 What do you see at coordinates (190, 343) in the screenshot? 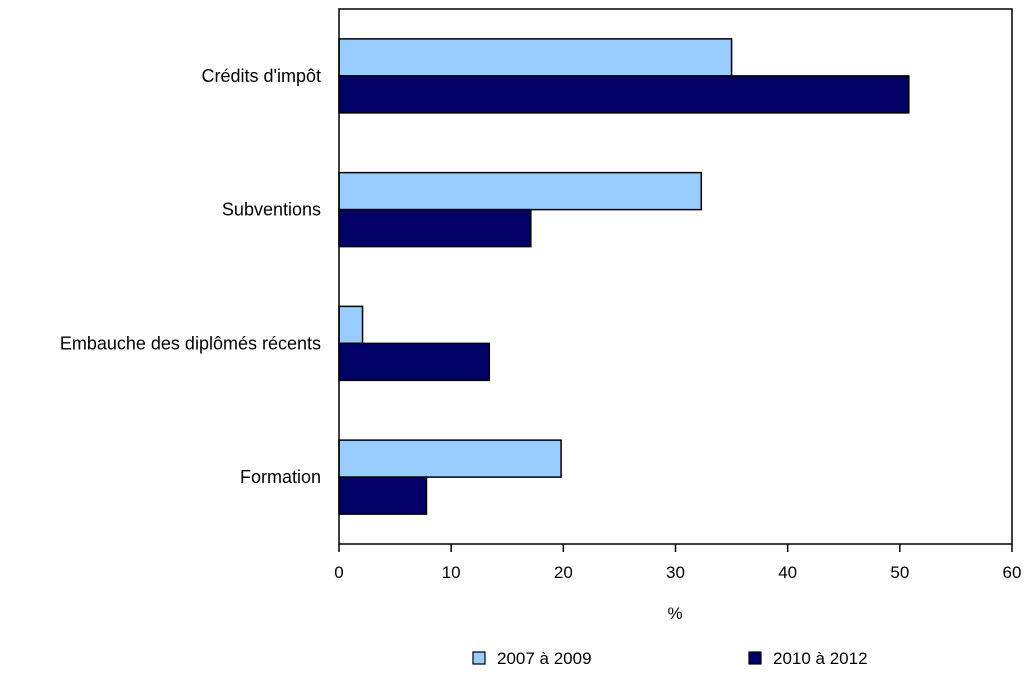
I see `category-label: Embauche des diplômés récents` at bounding box center [190, 343].